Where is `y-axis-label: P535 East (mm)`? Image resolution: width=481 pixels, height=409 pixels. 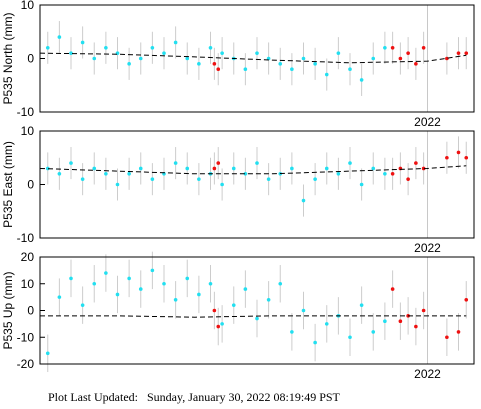
y-axis-label: P535 East (mm) is located at coordinates (8, 184).